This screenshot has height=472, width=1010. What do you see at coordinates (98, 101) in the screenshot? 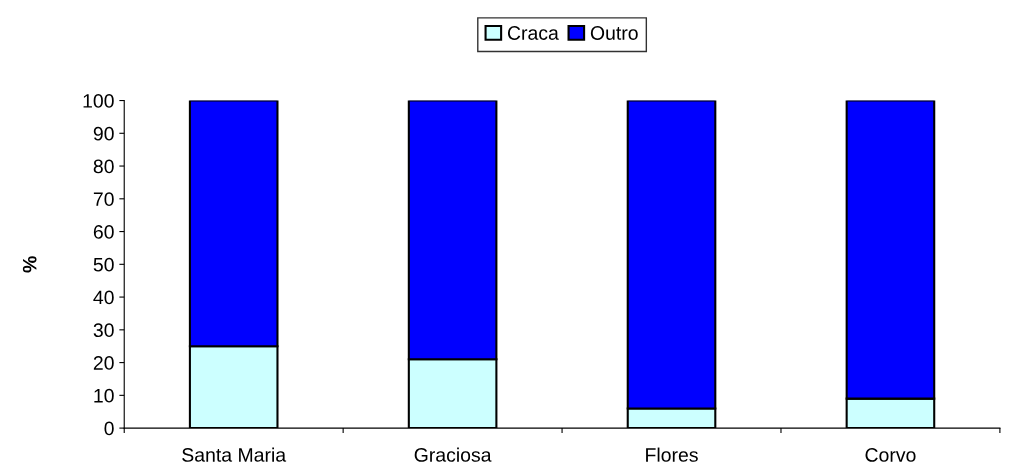
I see `y-tick-label: 100` at bounding box center [98, 101].